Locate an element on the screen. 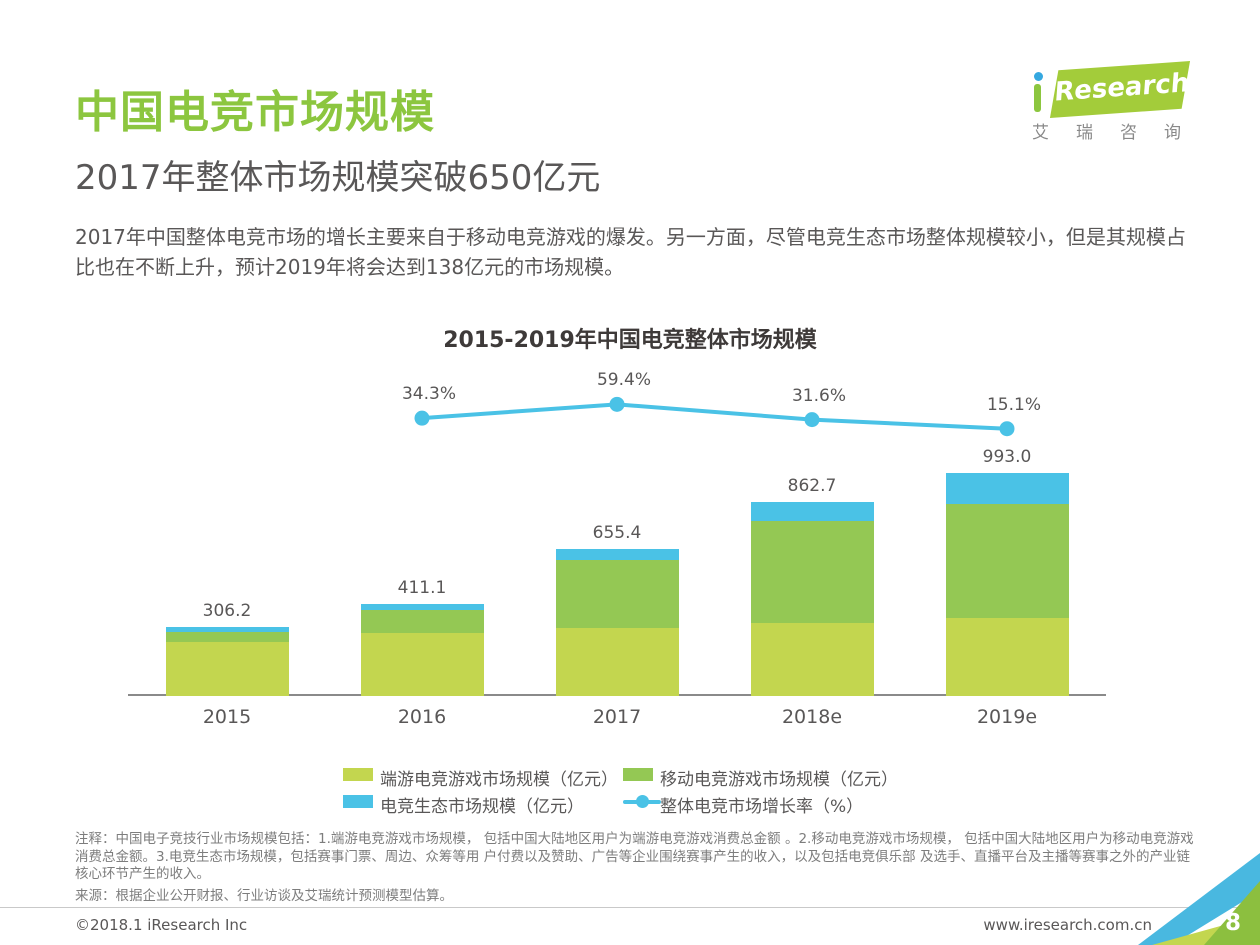 The width and height of the screenshot is (1260, 945). logo-i-icon is located at coordinates (1038, 92).